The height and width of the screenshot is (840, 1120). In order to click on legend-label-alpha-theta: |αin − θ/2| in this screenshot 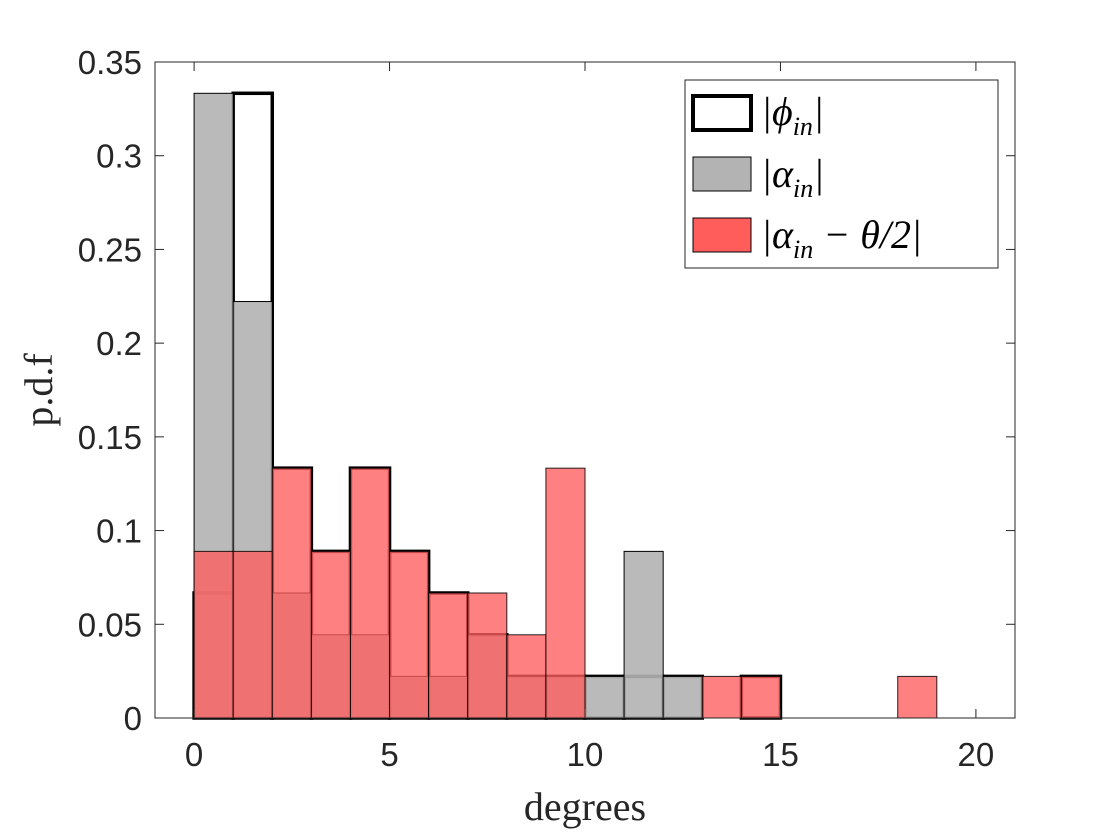, I will do `click(841, 238)`.